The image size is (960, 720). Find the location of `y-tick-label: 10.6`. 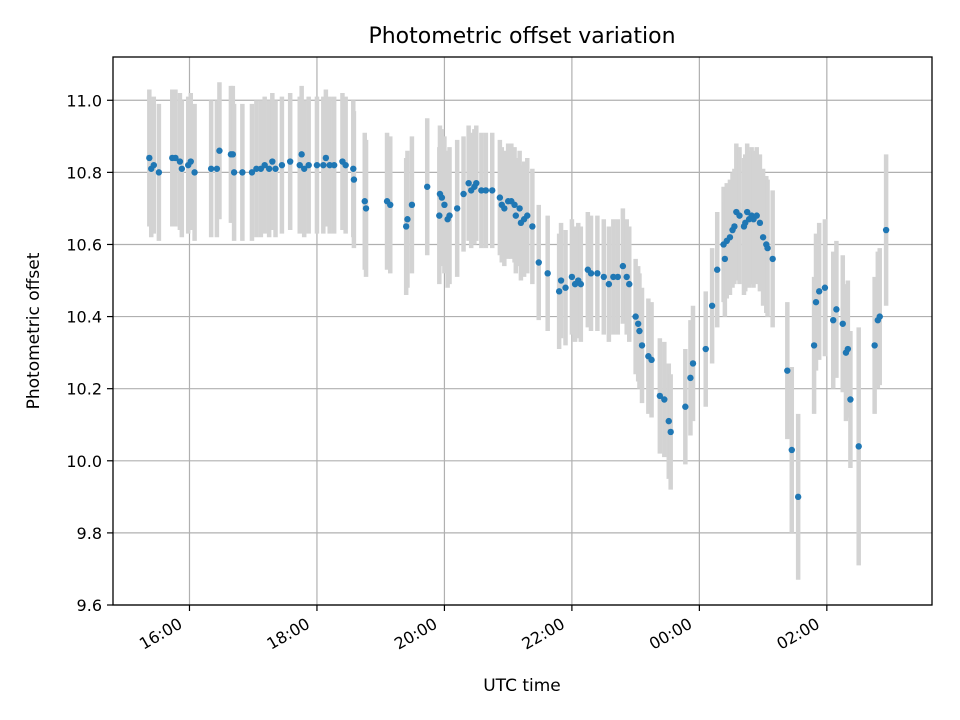

y-tick-label: 10.6 is located at coordinates (84, 244).